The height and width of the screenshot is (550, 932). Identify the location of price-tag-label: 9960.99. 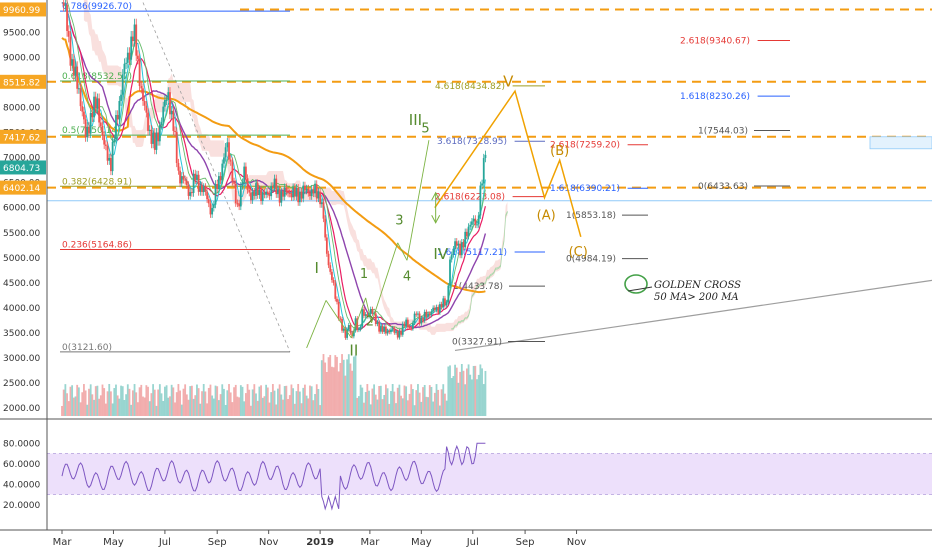
(21, 11).